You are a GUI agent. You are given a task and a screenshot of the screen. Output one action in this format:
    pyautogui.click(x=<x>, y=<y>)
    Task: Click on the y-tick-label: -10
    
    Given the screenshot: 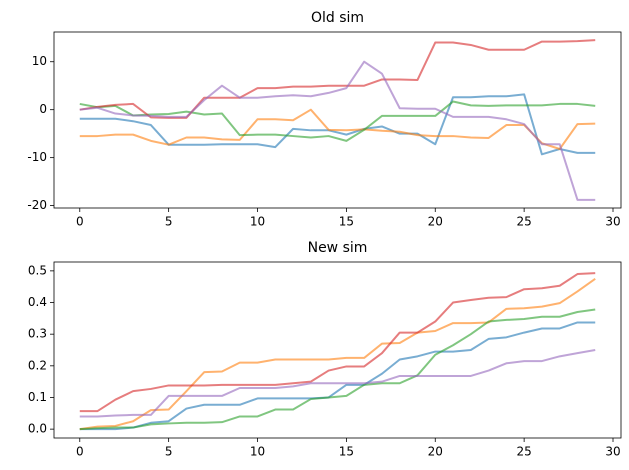 What is the action you would take?
    pyautogui.click(x=37, y=157)
    